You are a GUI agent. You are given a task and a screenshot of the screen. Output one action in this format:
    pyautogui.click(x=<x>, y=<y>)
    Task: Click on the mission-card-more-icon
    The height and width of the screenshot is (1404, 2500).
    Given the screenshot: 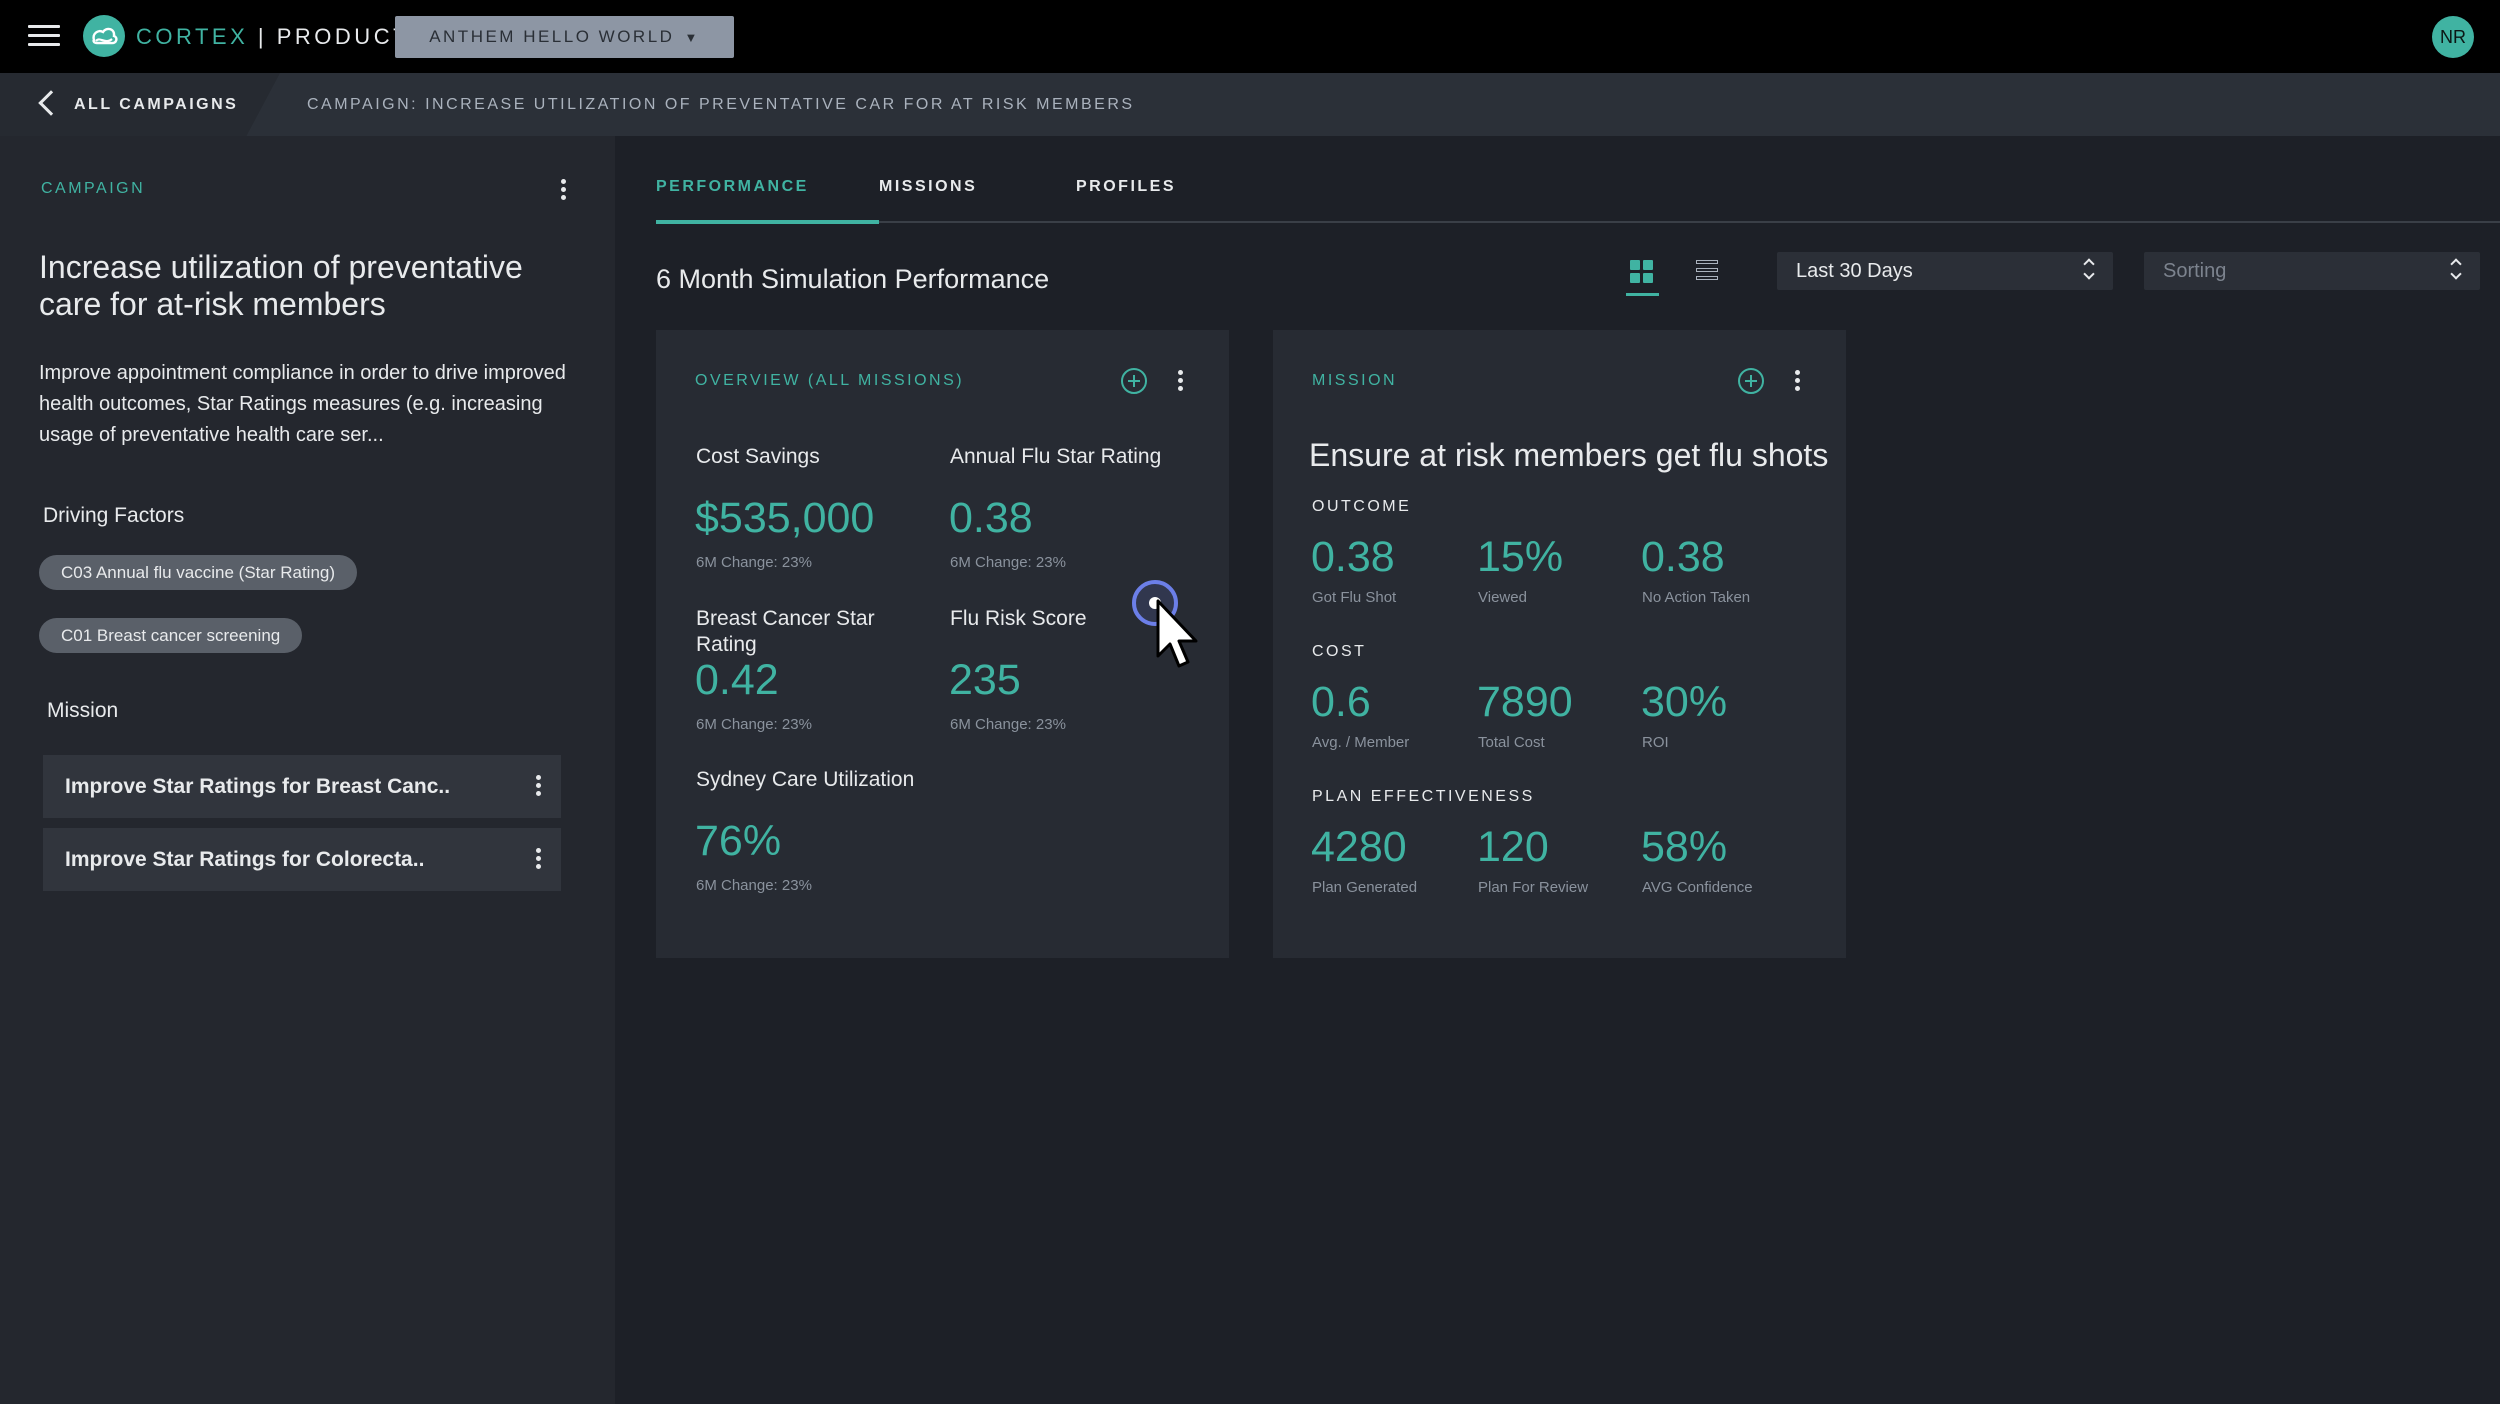 What is the action you would take?
    pyautogui.click(x=1797, y=381)
    